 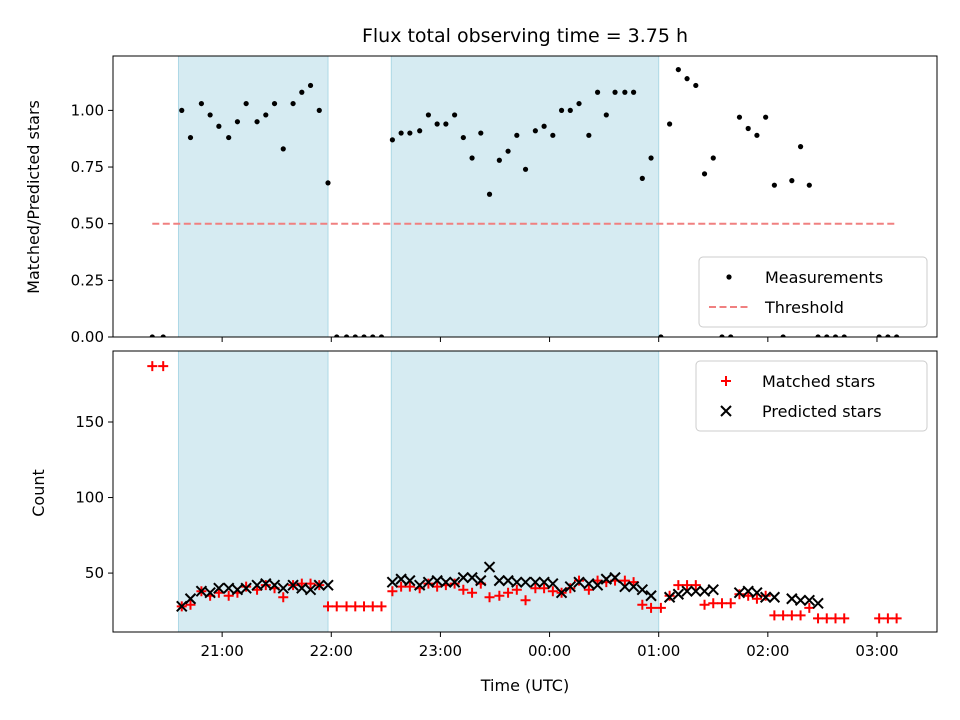 What do you see at coordinates (525, 36) in the screenshot?
I see `chart-title: Flux total observing time = 3.75 h` at bounding box center [525, 36].